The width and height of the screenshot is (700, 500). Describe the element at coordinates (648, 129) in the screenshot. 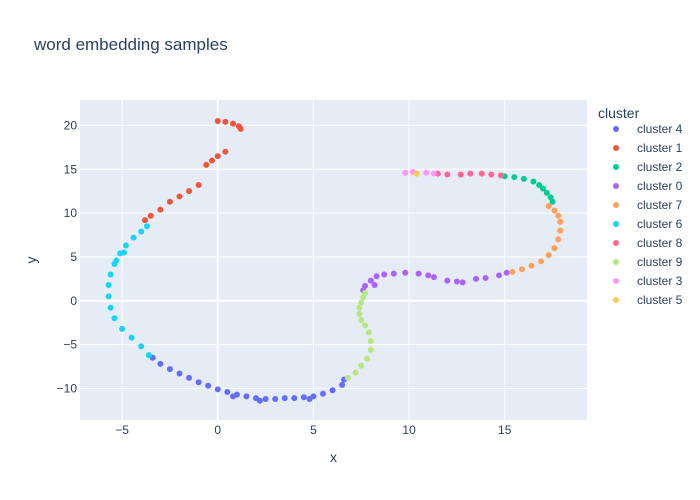

I see `legend-item: cluster 4` at that location.